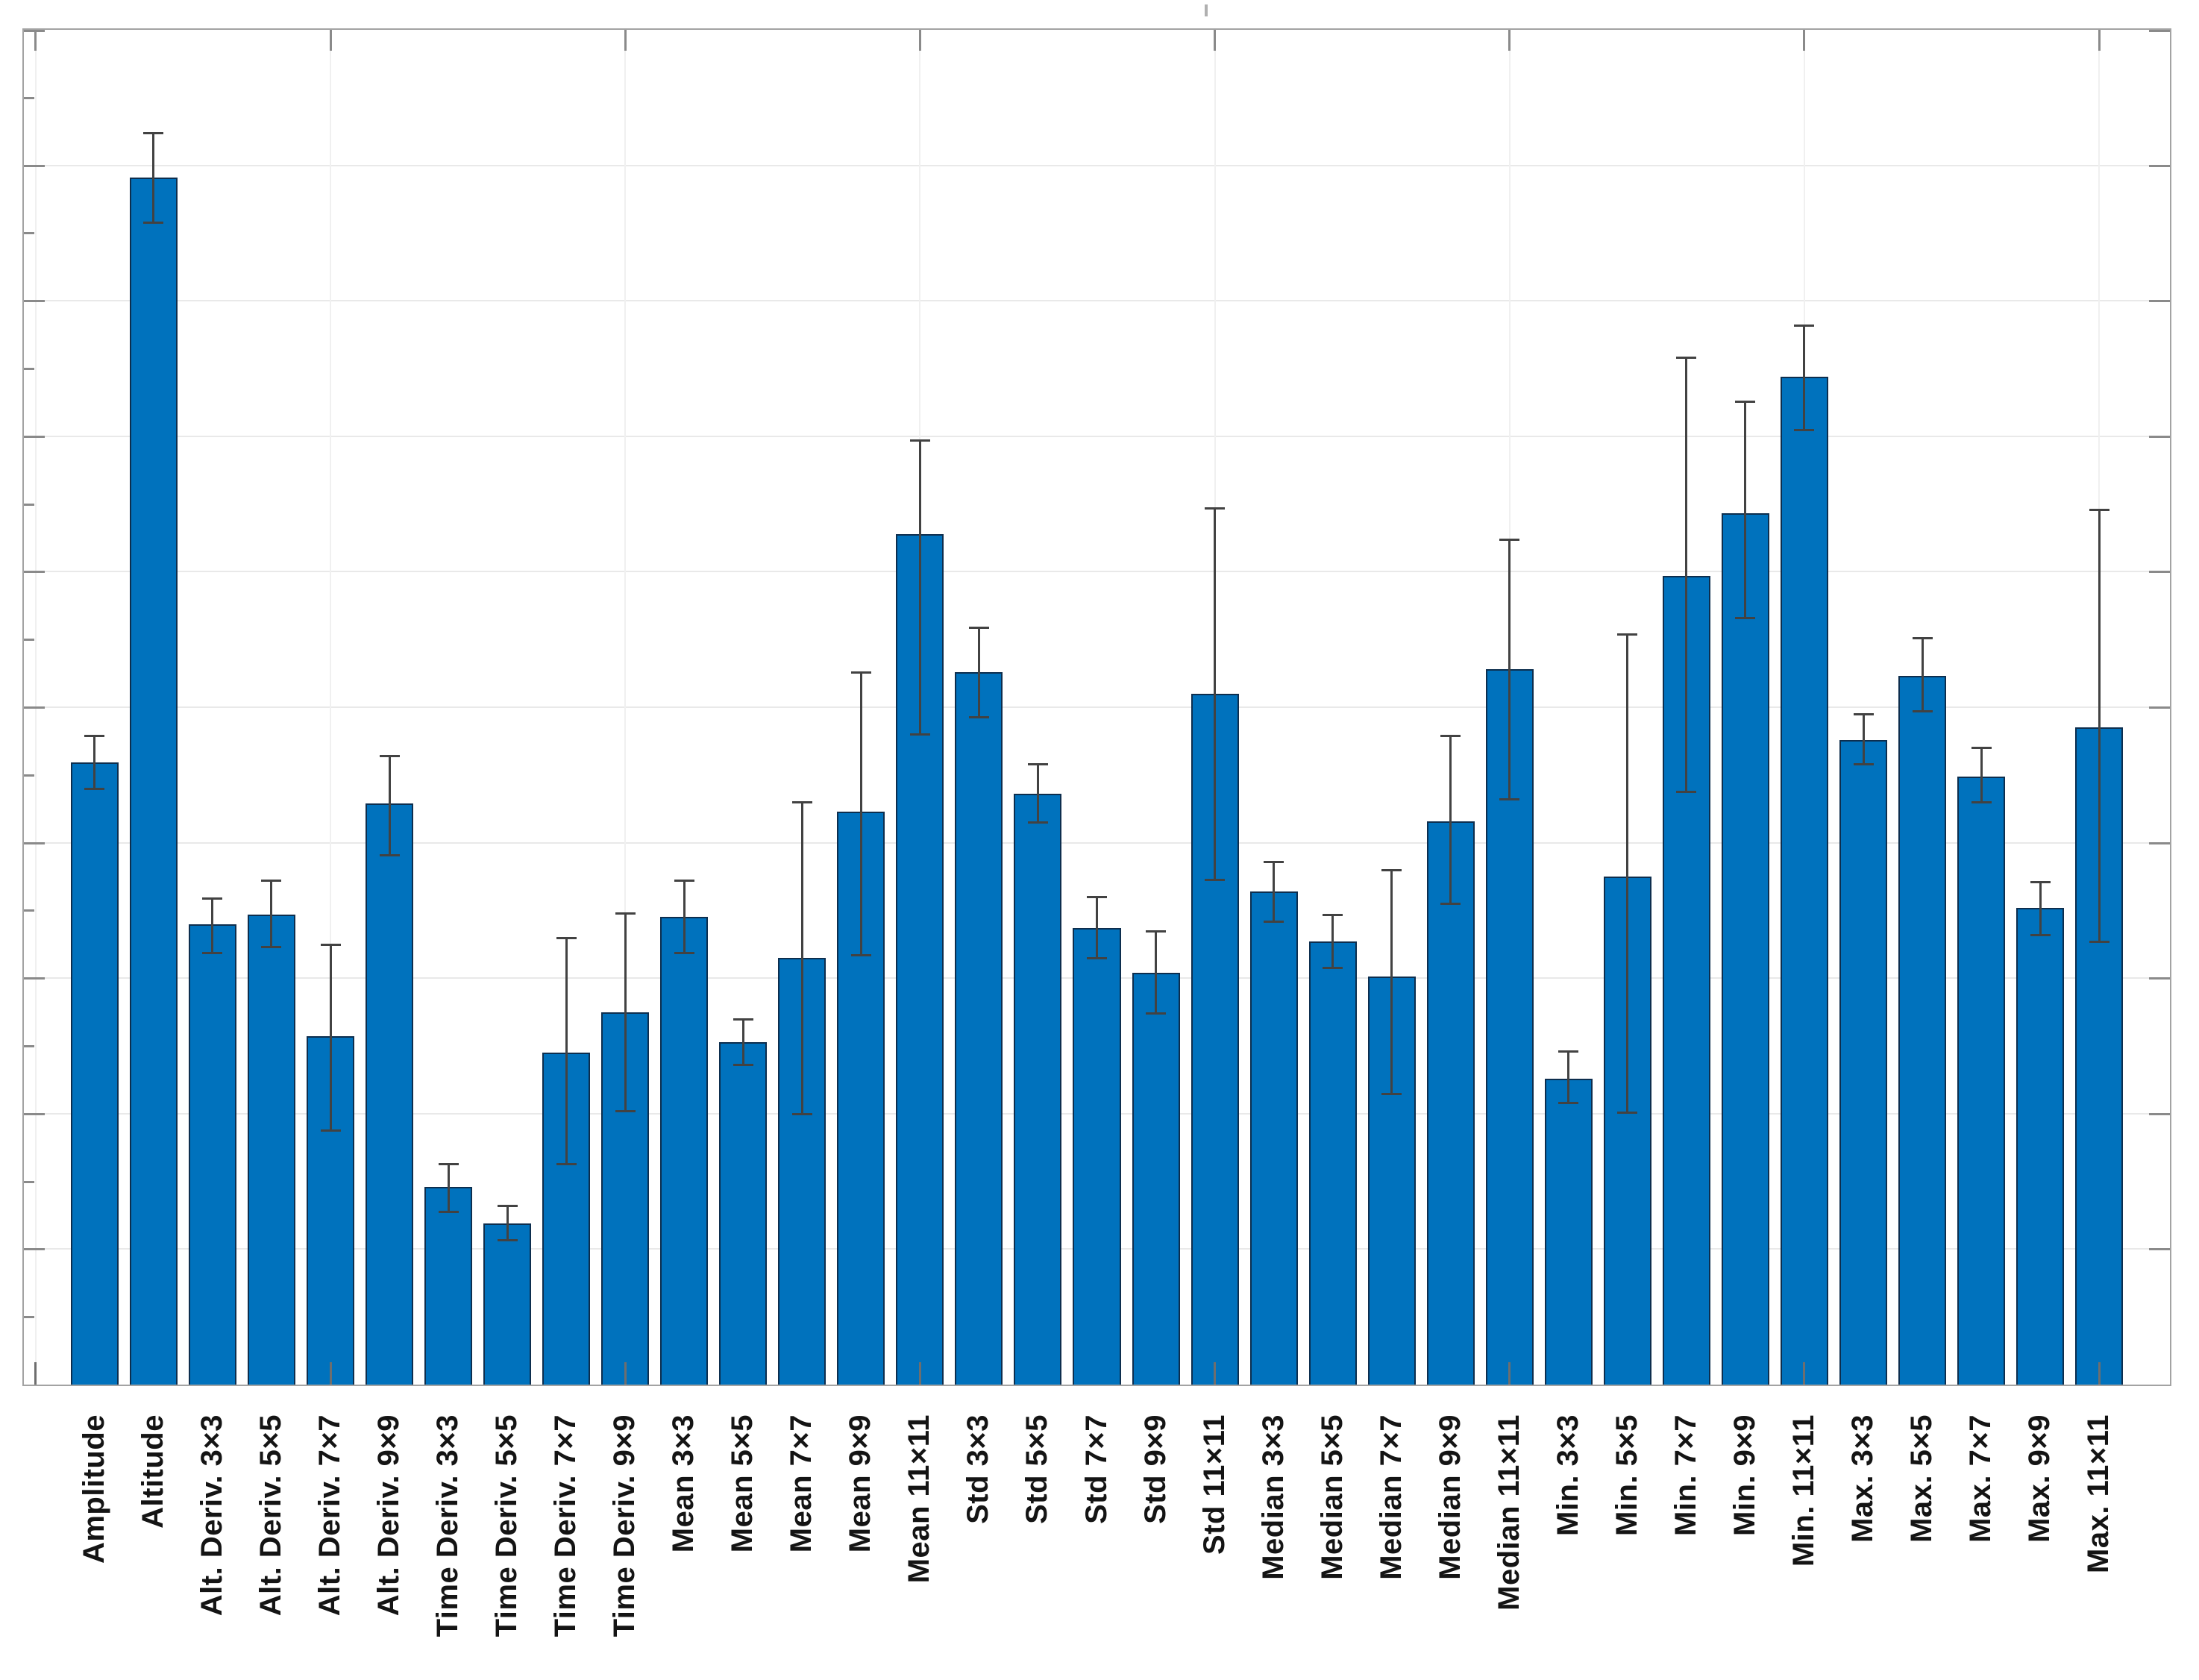 Image resolution: width=2199 pixels, height=1680 pixels. I want to click on x-axis-label-text: Median 3×3, so click(1273, 1497).